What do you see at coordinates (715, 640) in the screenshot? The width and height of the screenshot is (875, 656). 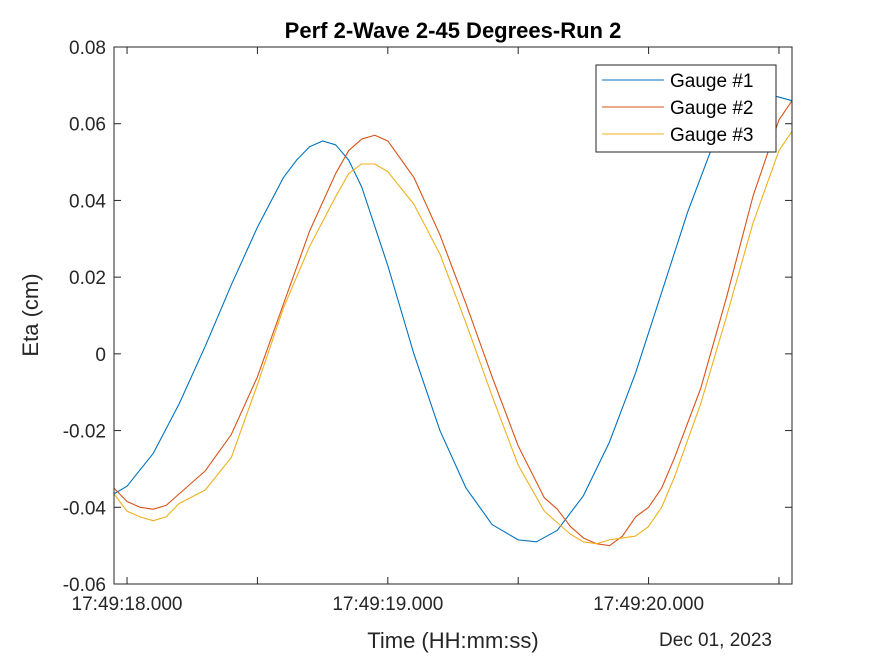 I see `x-axis-date-label: Dec 01, 2023` at bounding box center [715, 640].